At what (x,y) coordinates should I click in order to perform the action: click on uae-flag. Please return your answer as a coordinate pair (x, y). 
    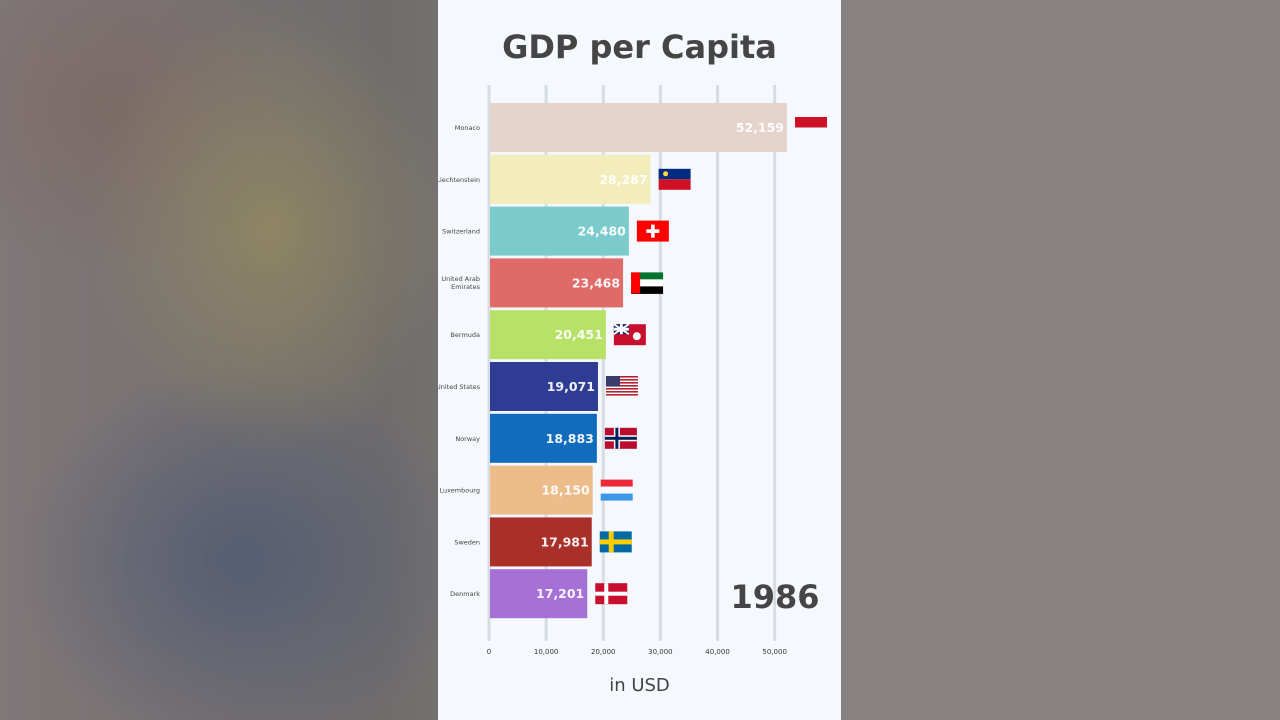
    Looking at the image, I should click on (647, 283).